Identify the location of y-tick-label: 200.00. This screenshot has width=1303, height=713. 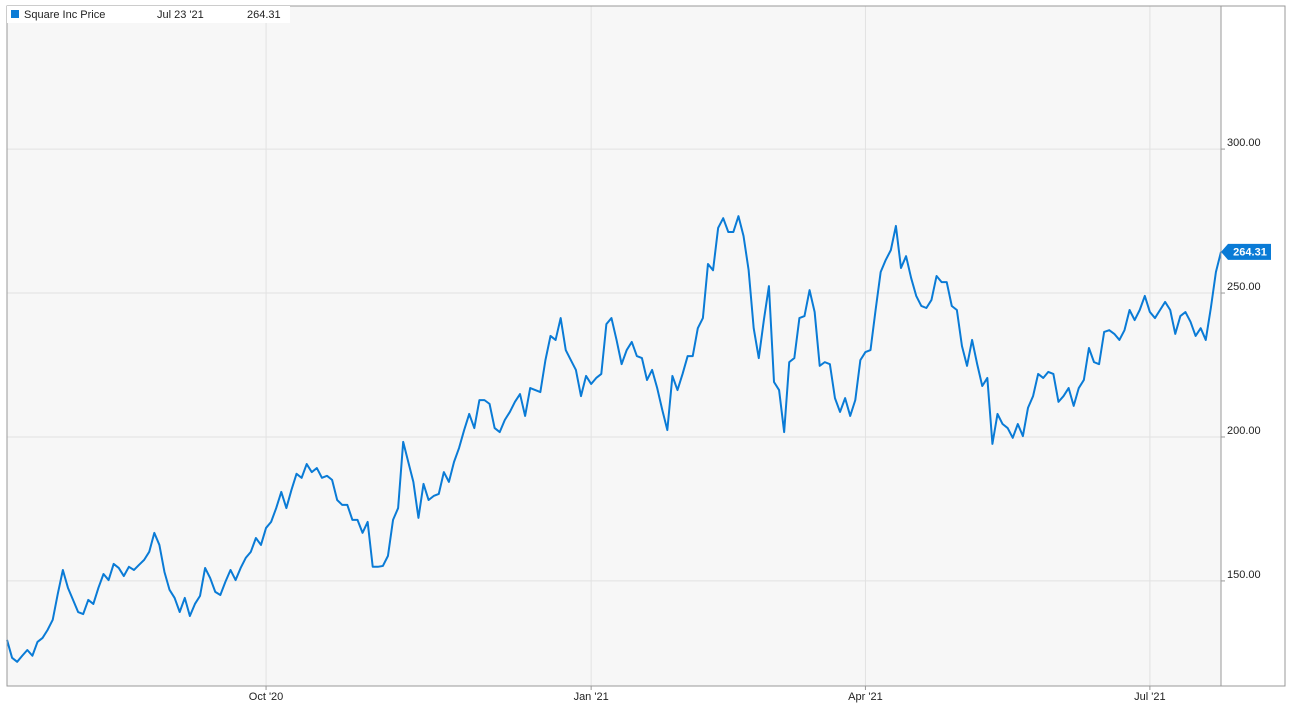
(1244, 431).